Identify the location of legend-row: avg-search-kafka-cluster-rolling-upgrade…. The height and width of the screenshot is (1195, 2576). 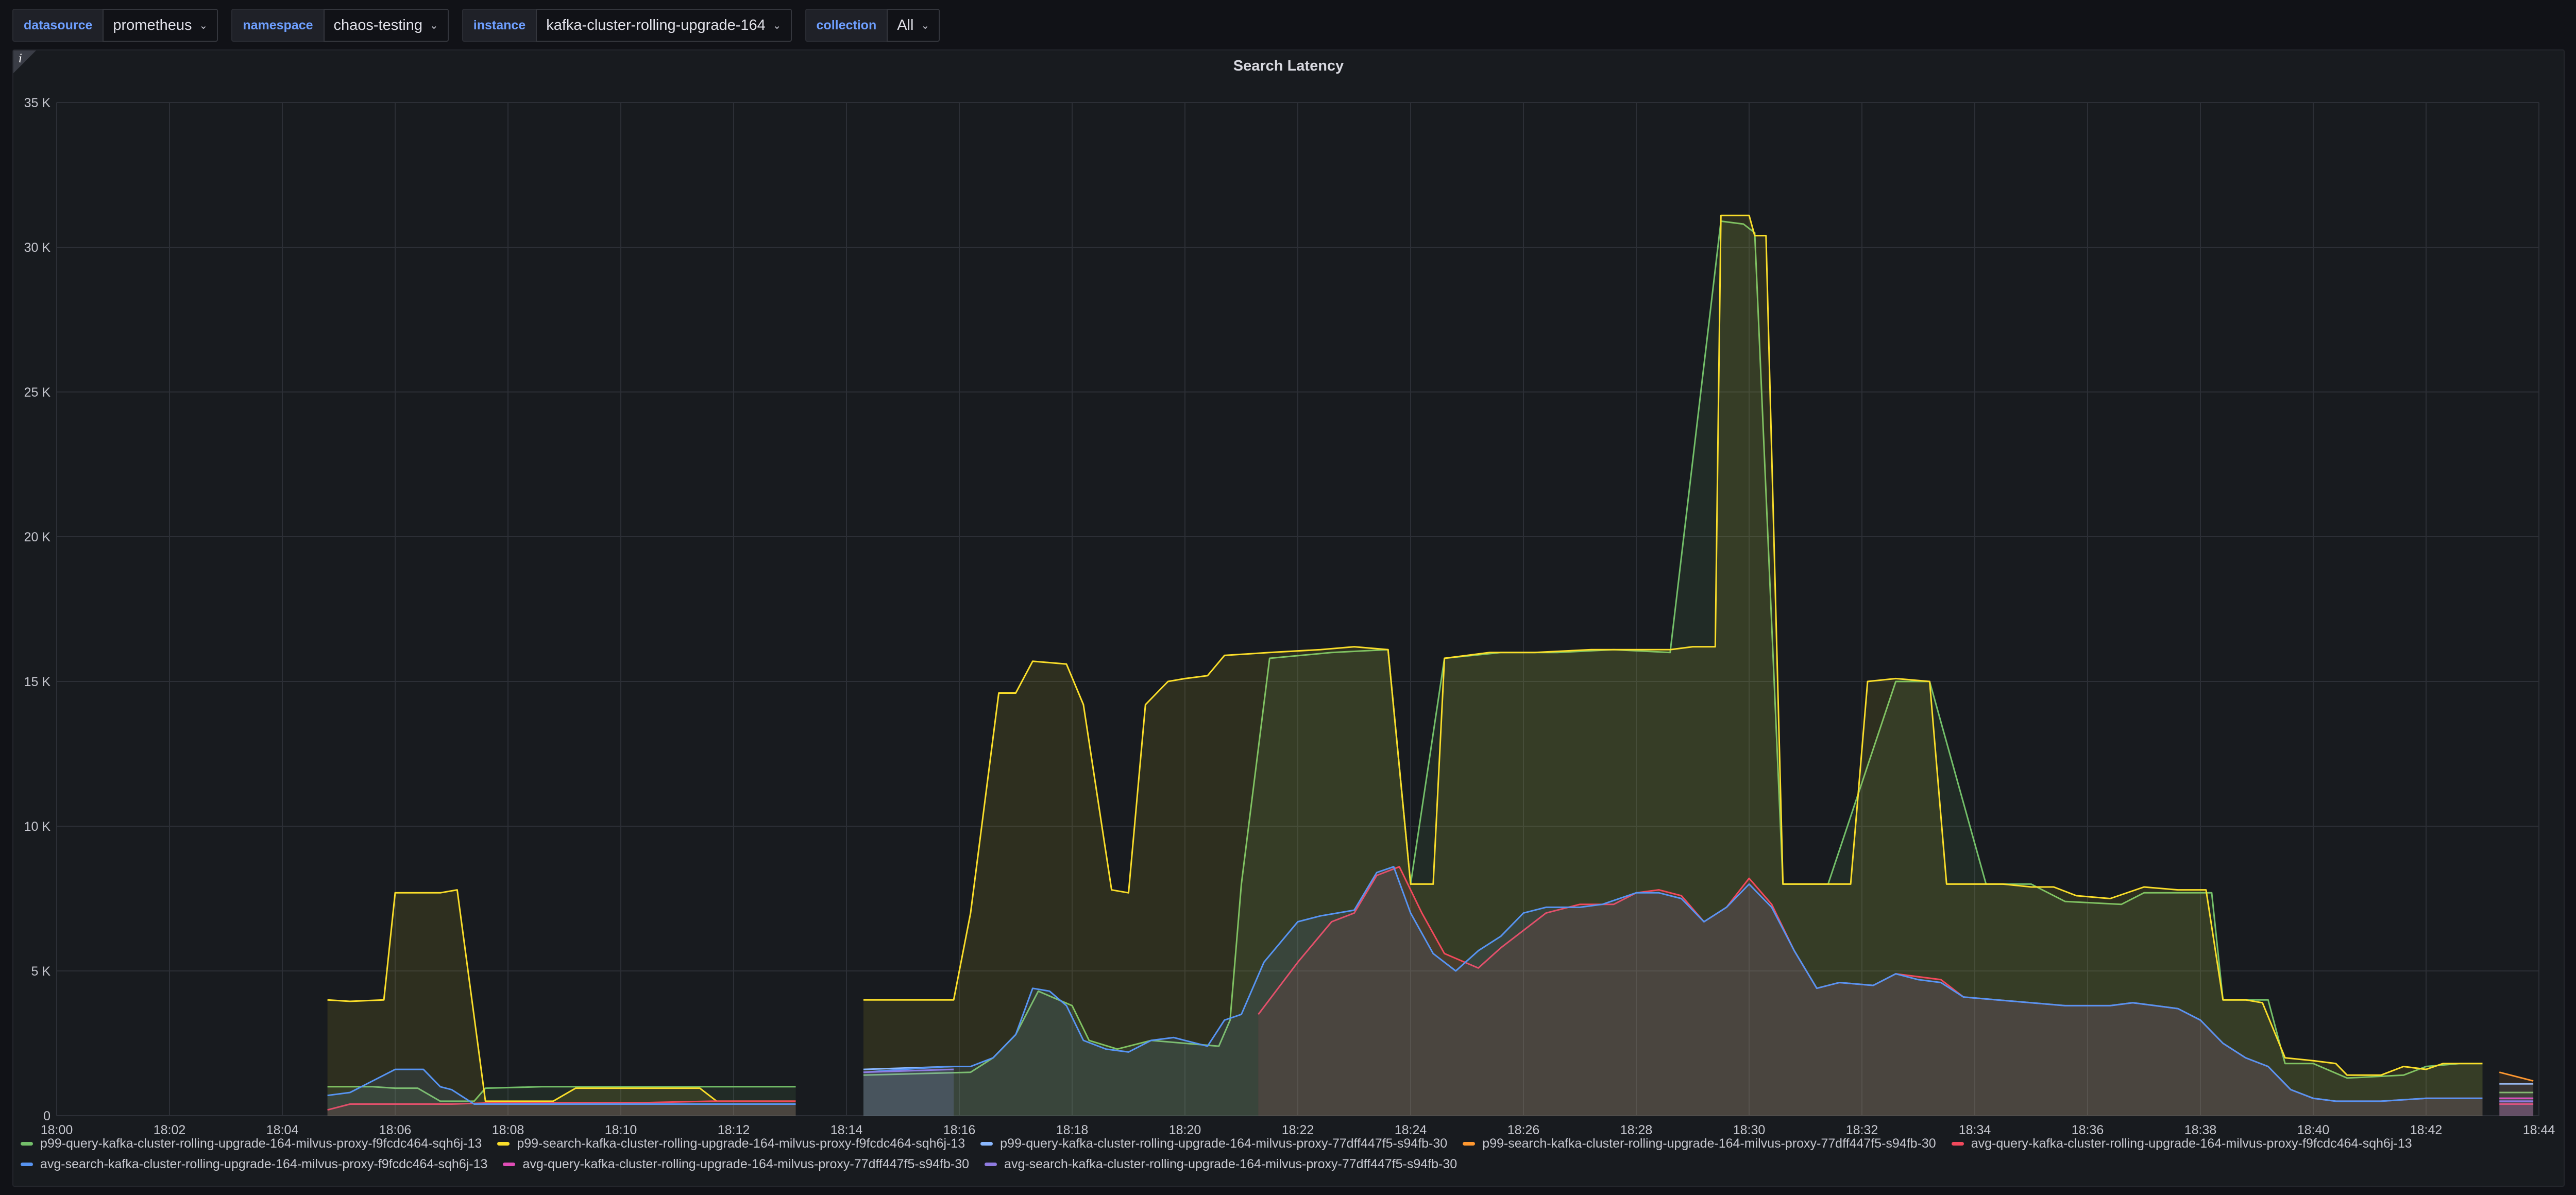
(1283, 1164).